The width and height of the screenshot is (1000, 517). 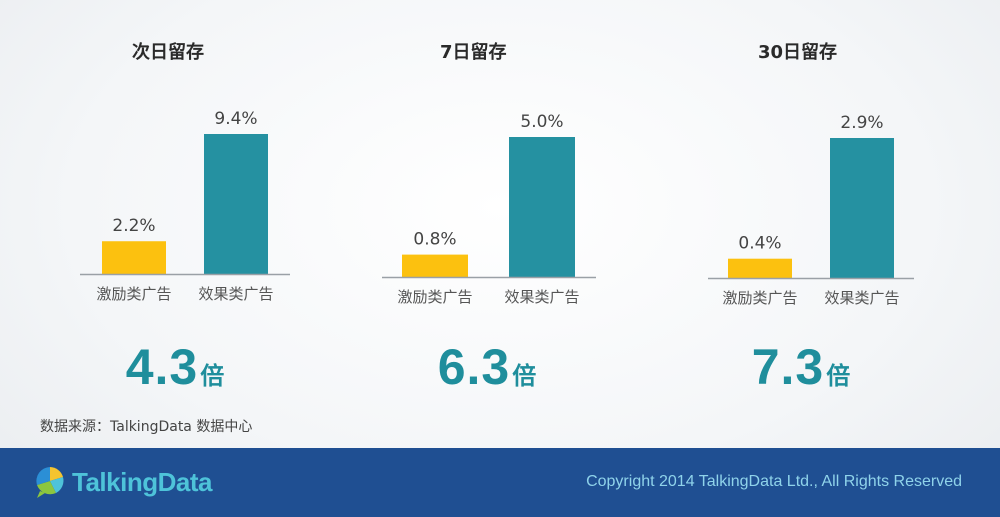 I want to click on bar-value-label: 9.4%, so click(x=235, y=119).